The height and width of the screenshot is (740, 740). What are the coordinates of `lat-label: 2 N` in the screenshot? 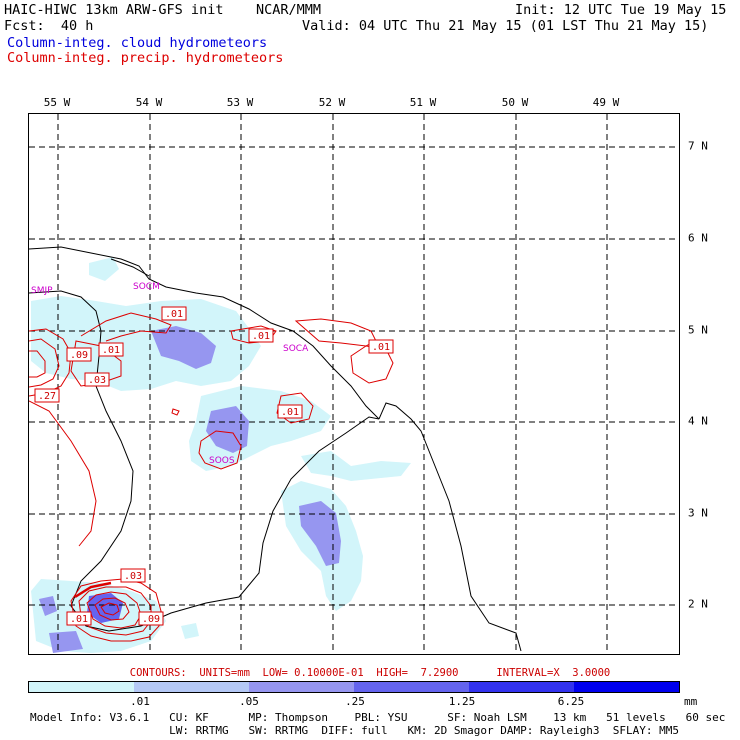 It's located at (698, 604).